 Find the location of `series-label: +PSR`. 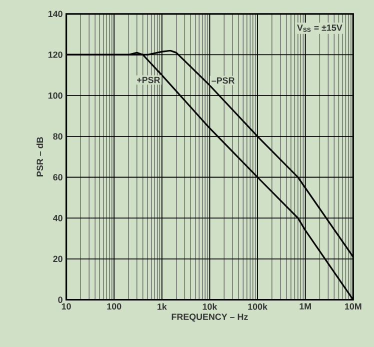

series-label: +PSR is located at coordinates (148, 79).